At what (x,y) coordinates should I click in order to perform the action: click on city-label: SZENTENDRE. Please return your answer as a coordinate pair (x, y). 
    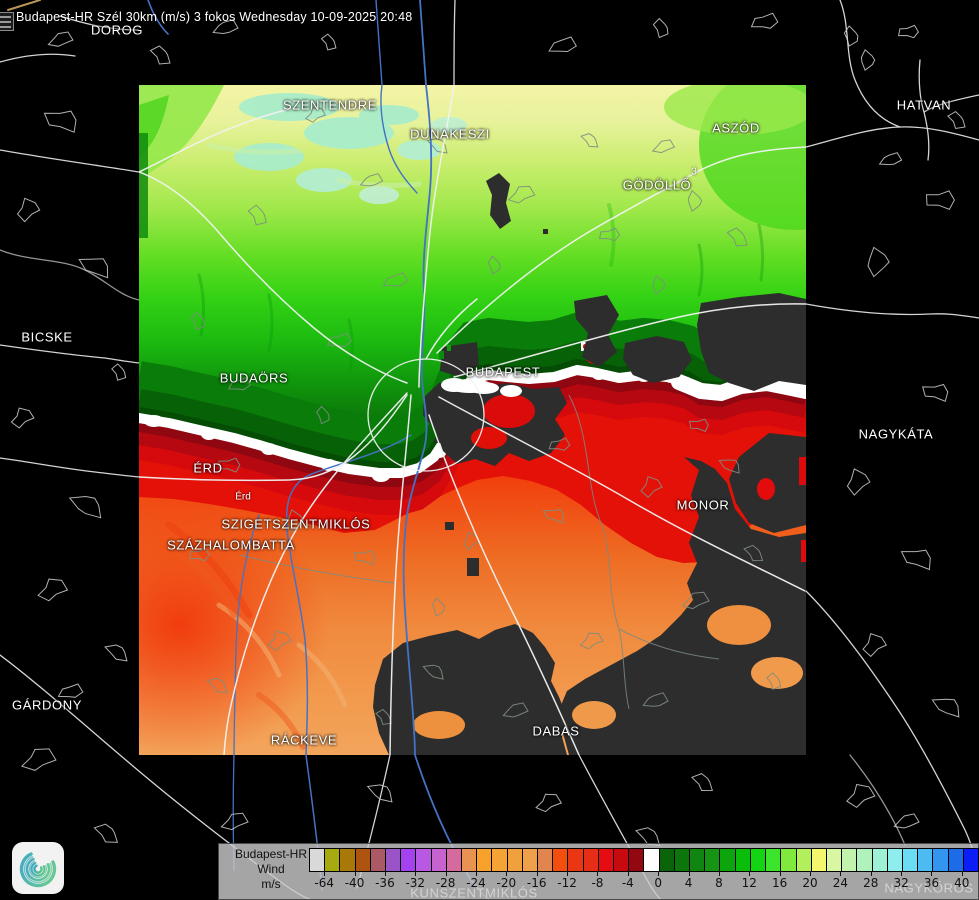
    Looking at the image, I should click on (330, 105).